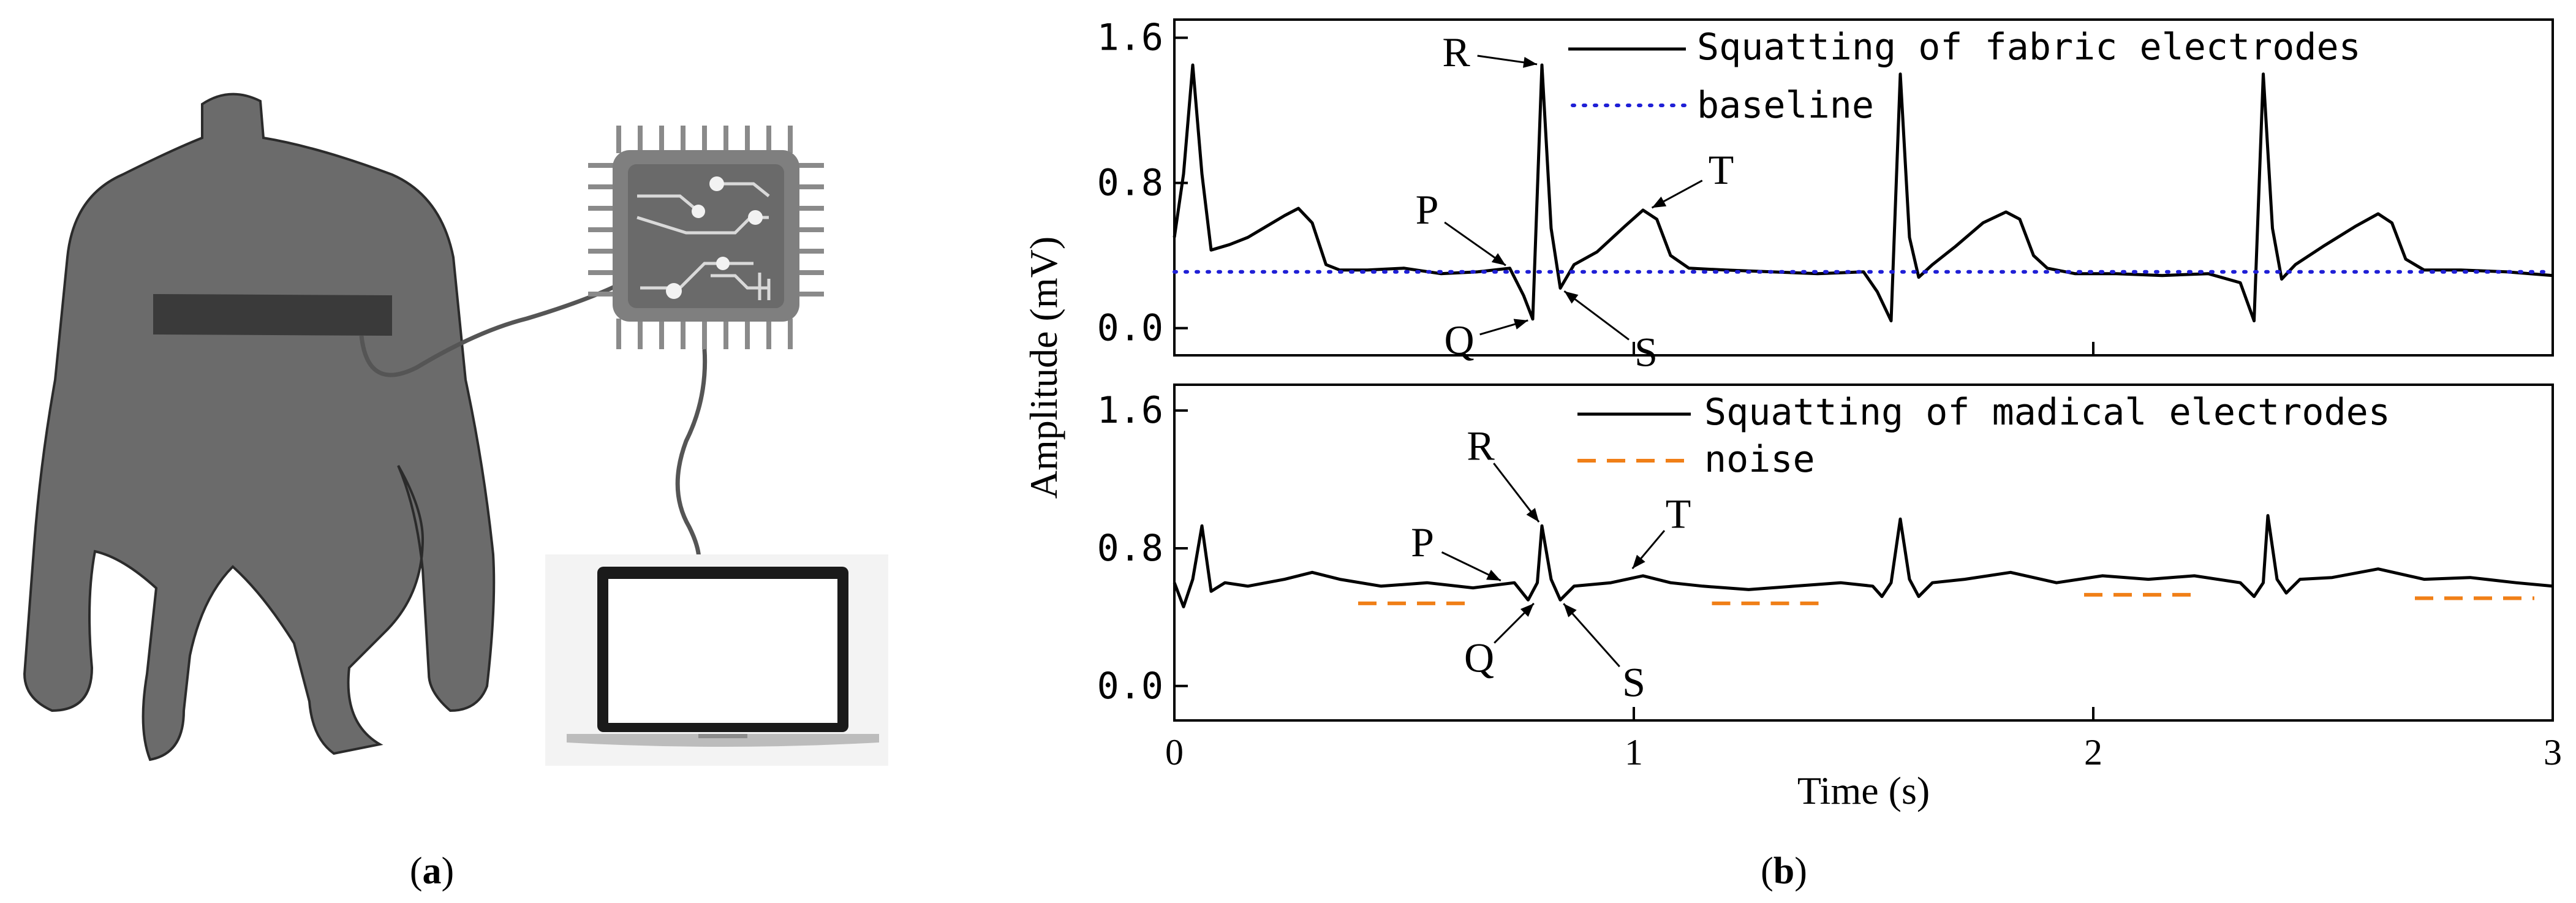 The image size is (2576, 903). What do you see at coordinates (1551, 564) in the screenshot?
I see `chart-bottom-annotations: R T P Q S` at bounding box center [1551, 564].